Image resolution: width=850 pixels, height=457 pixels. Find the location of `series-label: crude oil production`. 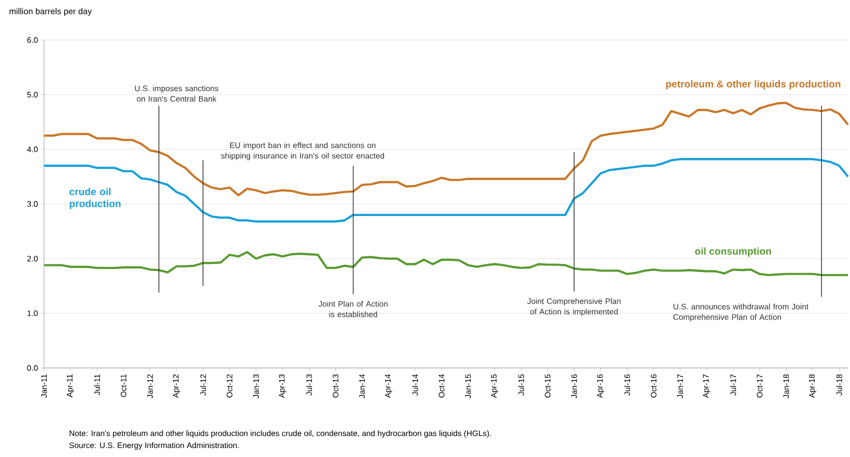

series-label: crude oil production is located at coordinates (95, 199).